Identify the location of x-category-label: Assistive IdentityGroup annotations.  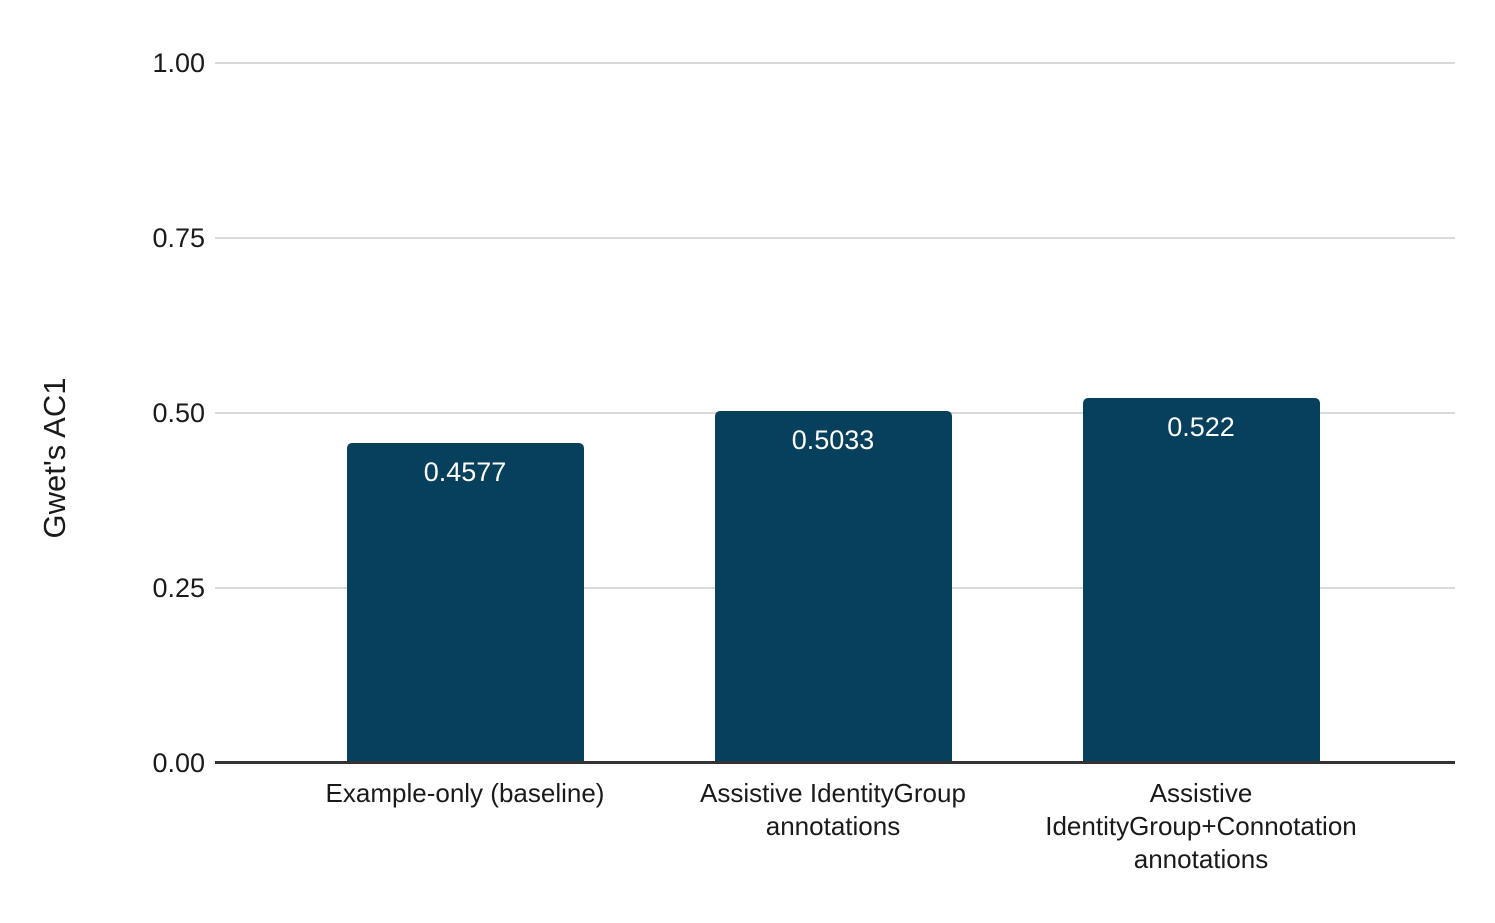
(833, 809).